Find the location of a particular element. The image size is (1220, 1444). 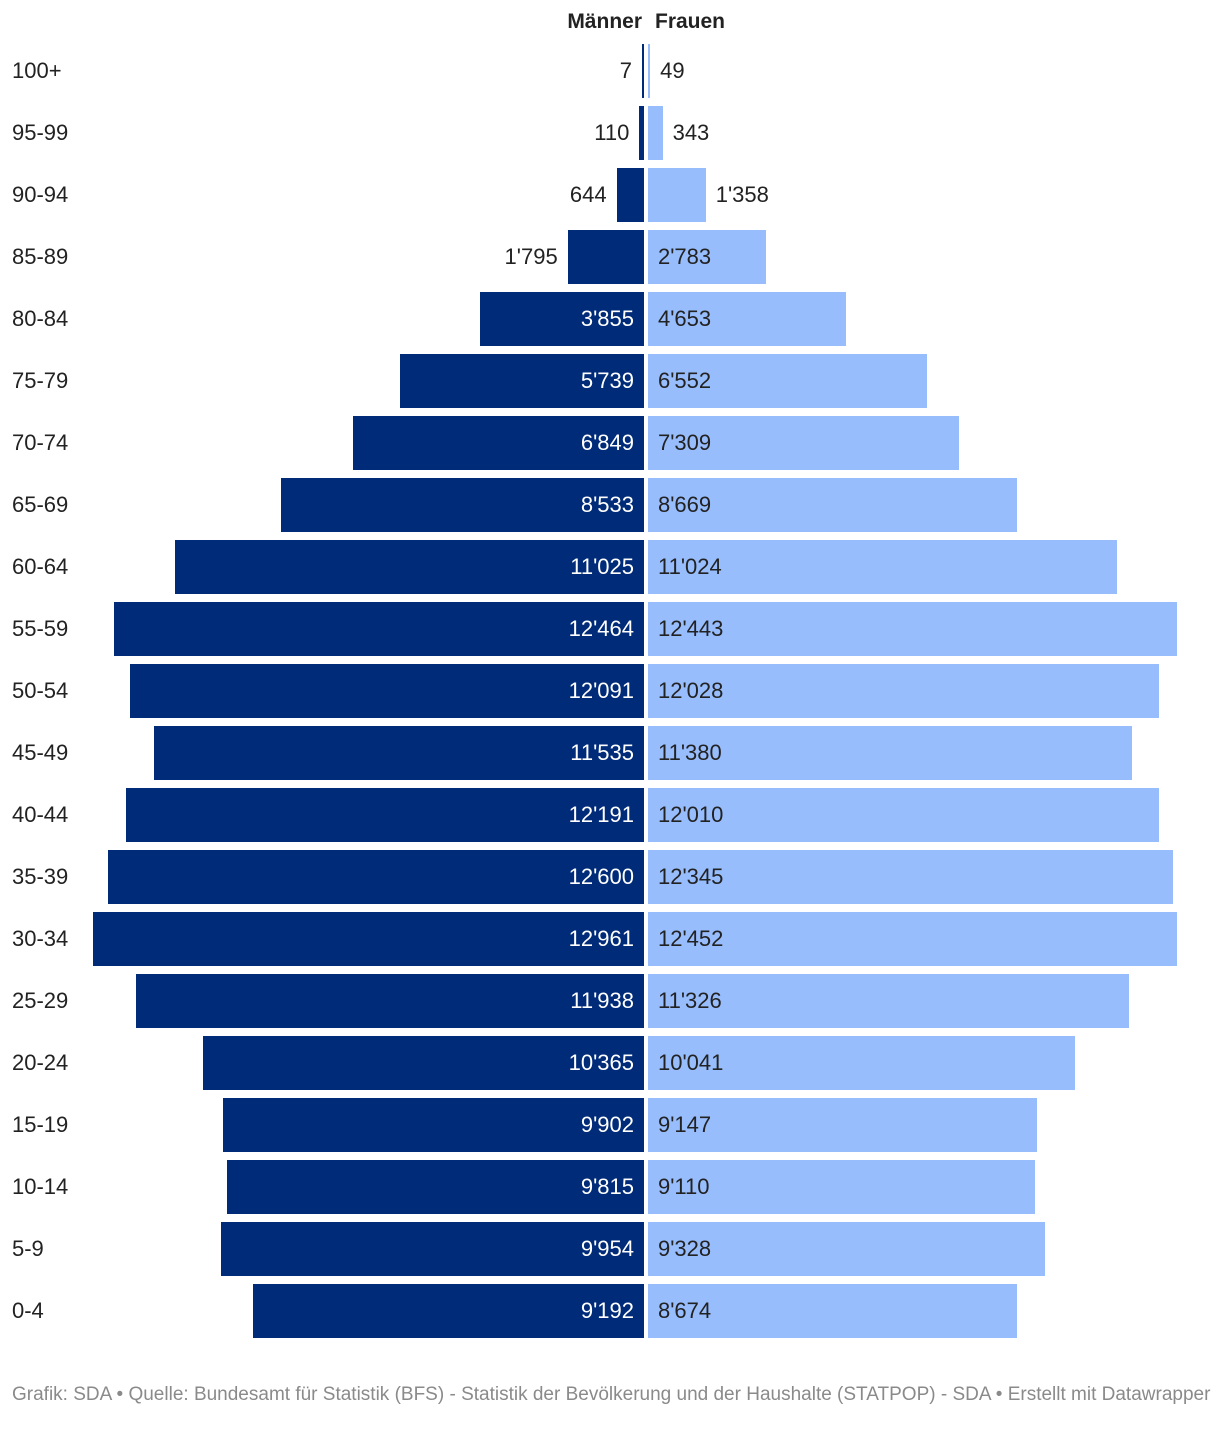

value-men-25-29: 11'938 is located at coordinates (602, 1000).